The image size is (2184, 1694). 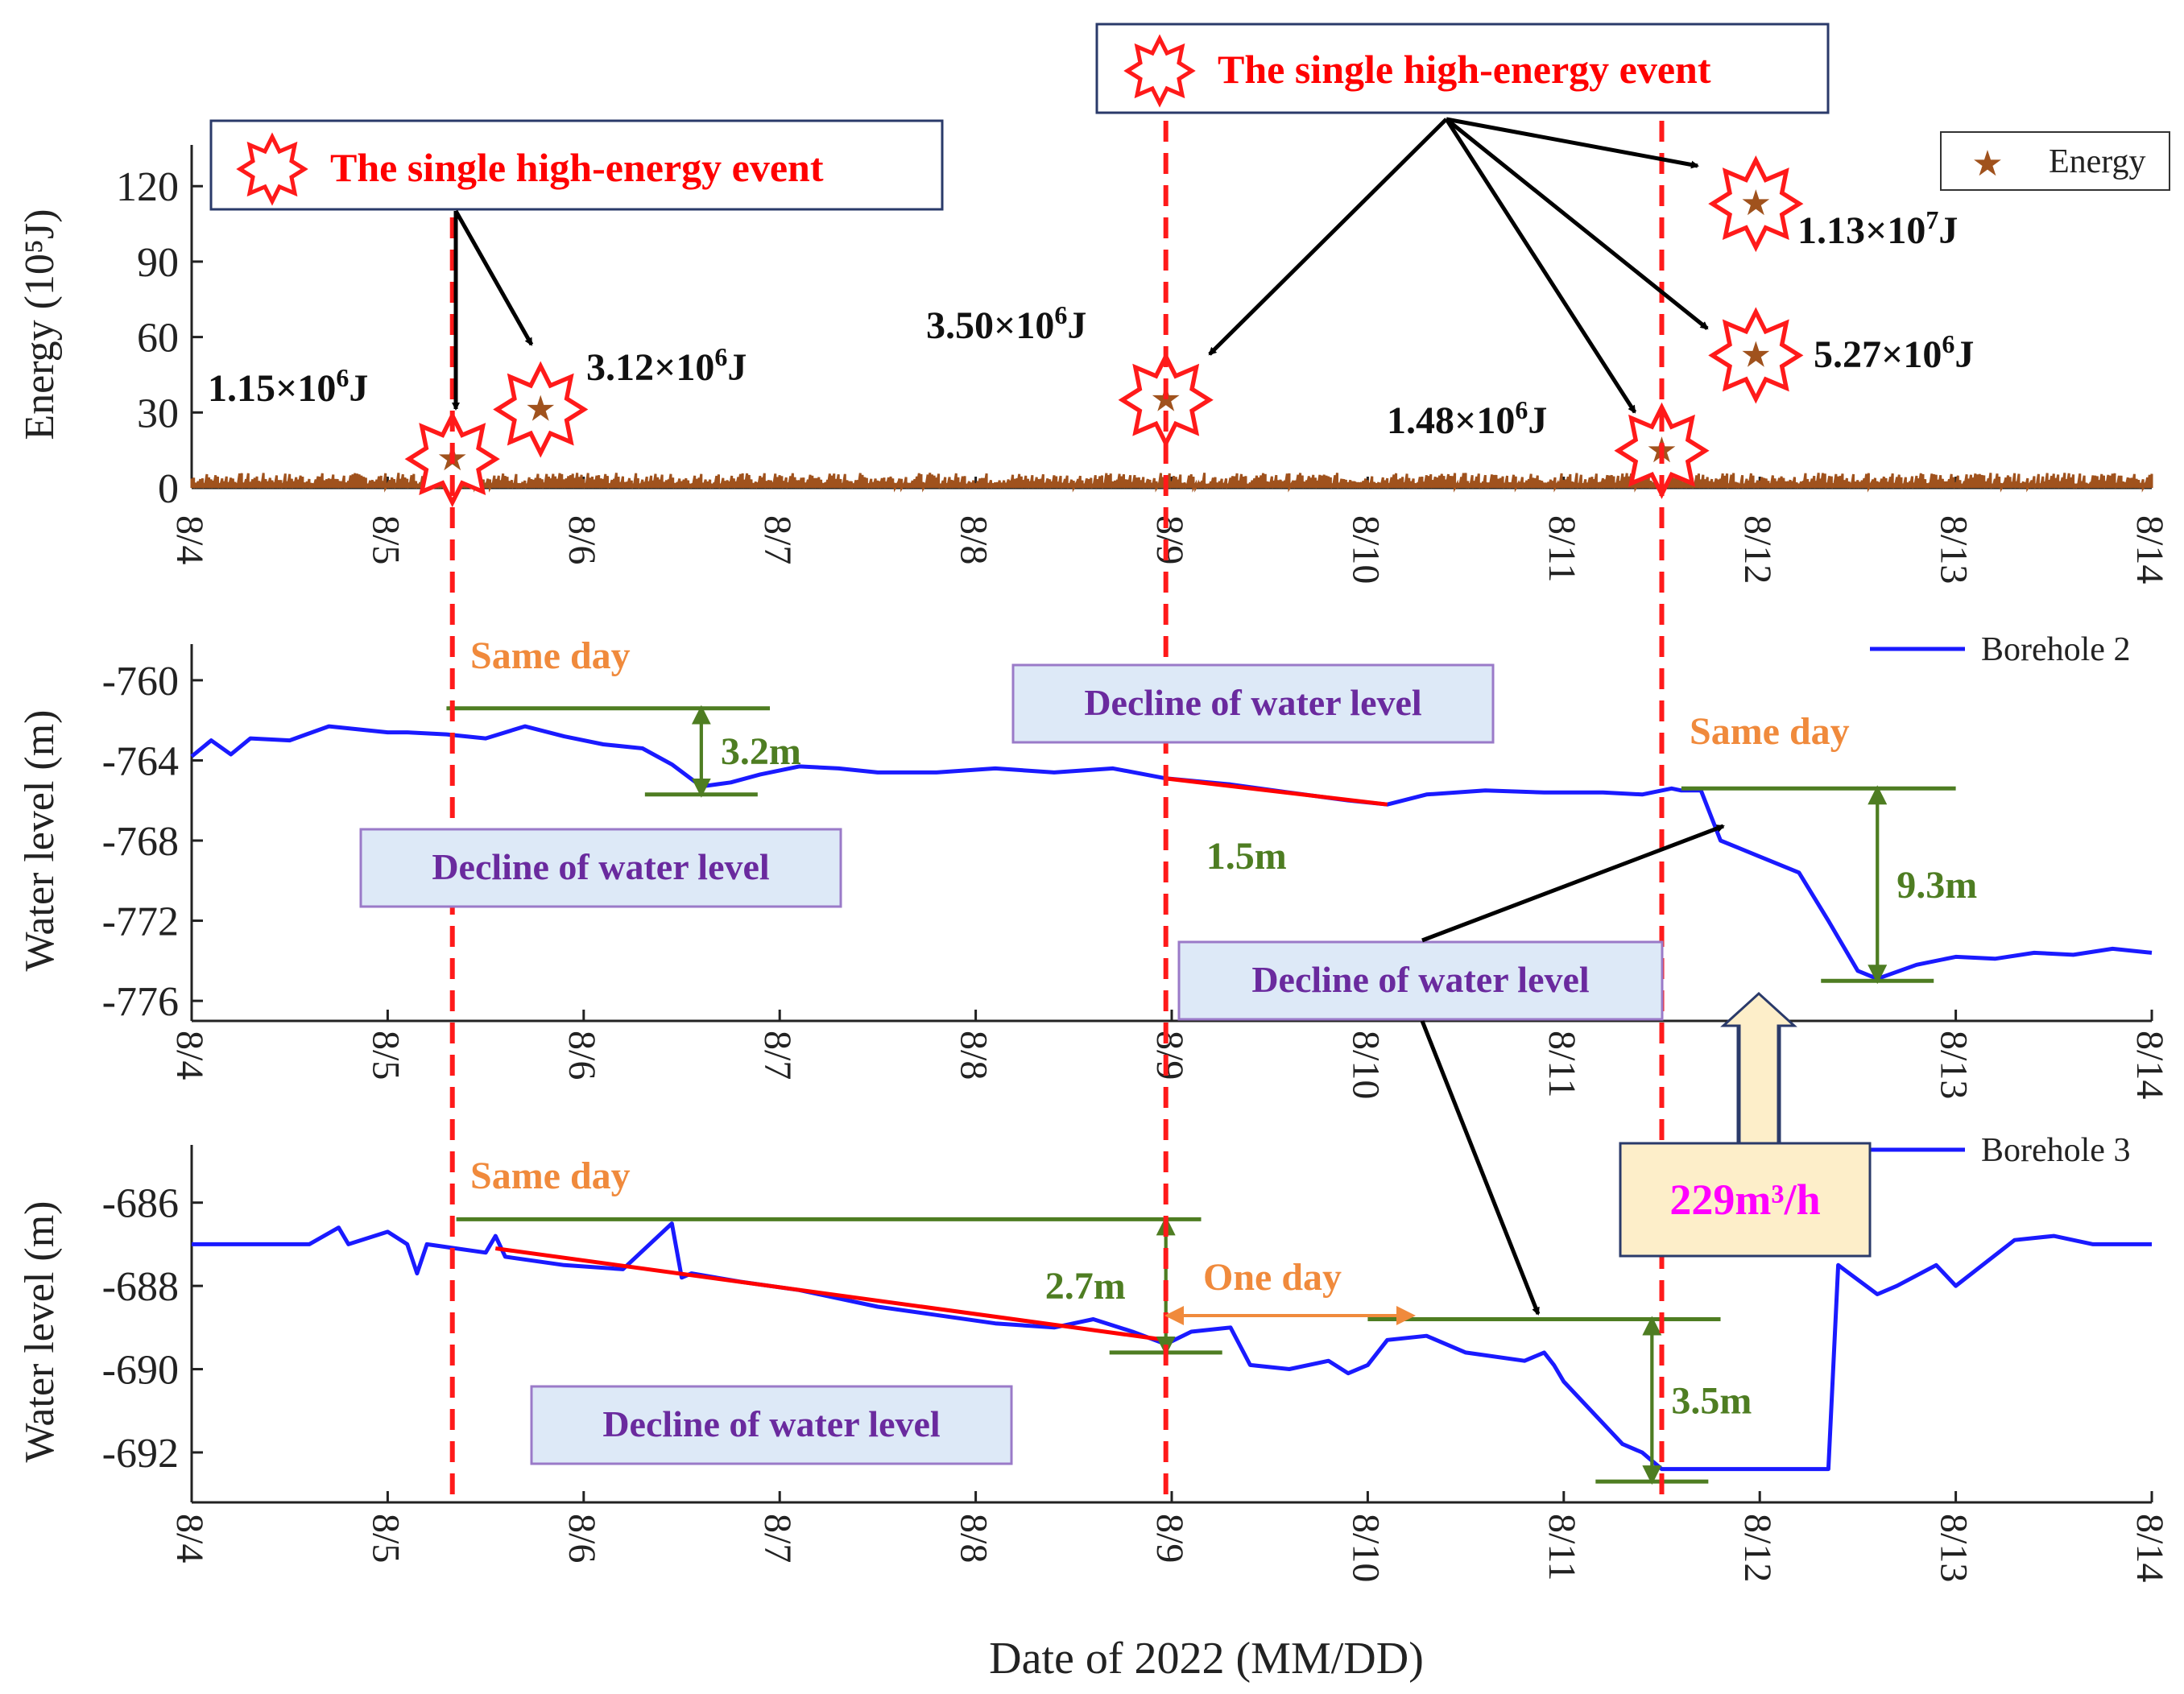 I want to click on y-tick-label: -692, so click(x=140, y=1454).